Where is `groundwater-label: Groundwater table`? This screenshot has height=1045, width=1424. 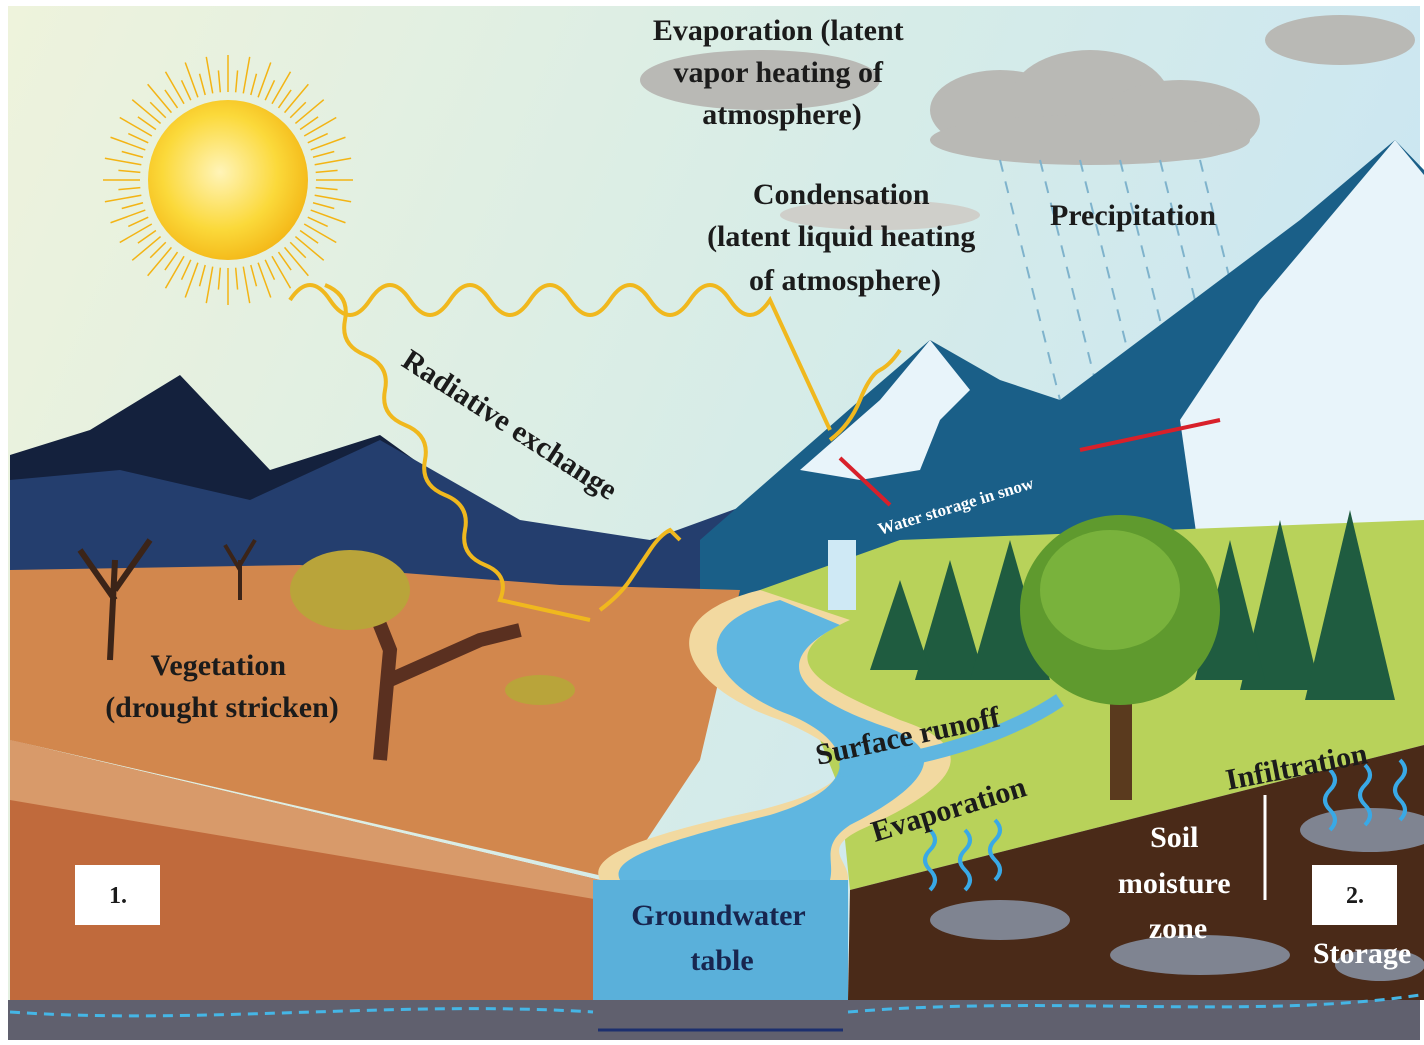 groundwater-label: Groundwater table is located at coordinates (721, 938).